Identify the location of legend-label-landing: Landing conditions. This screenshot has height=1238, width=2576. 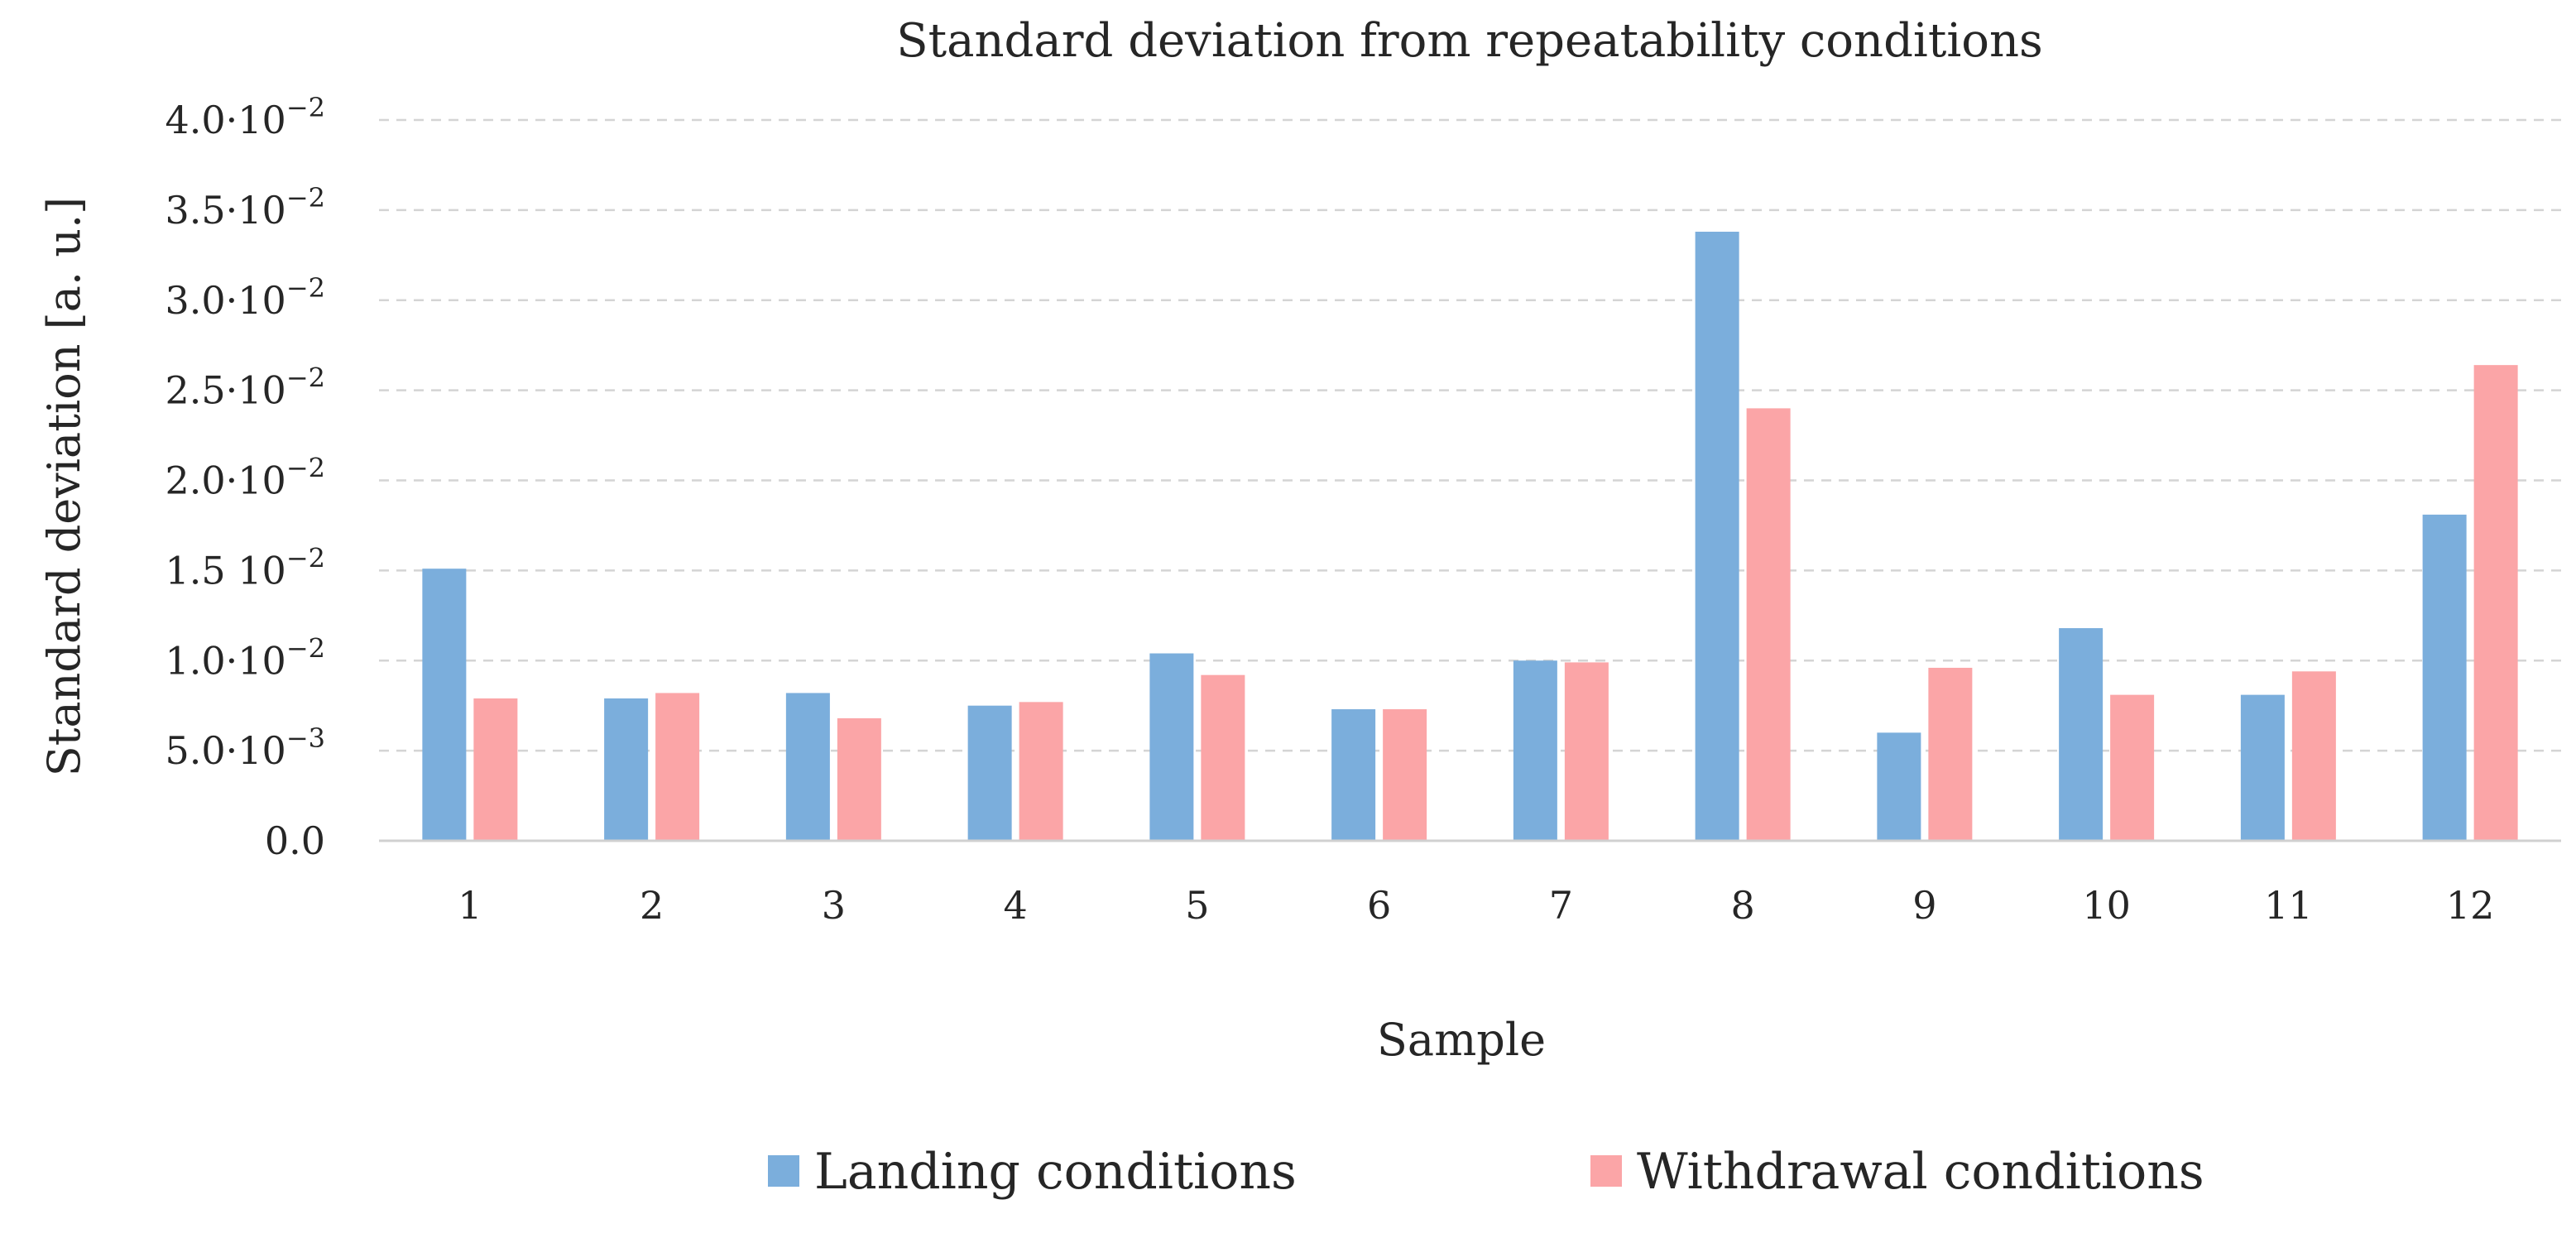
(1056, 1172).